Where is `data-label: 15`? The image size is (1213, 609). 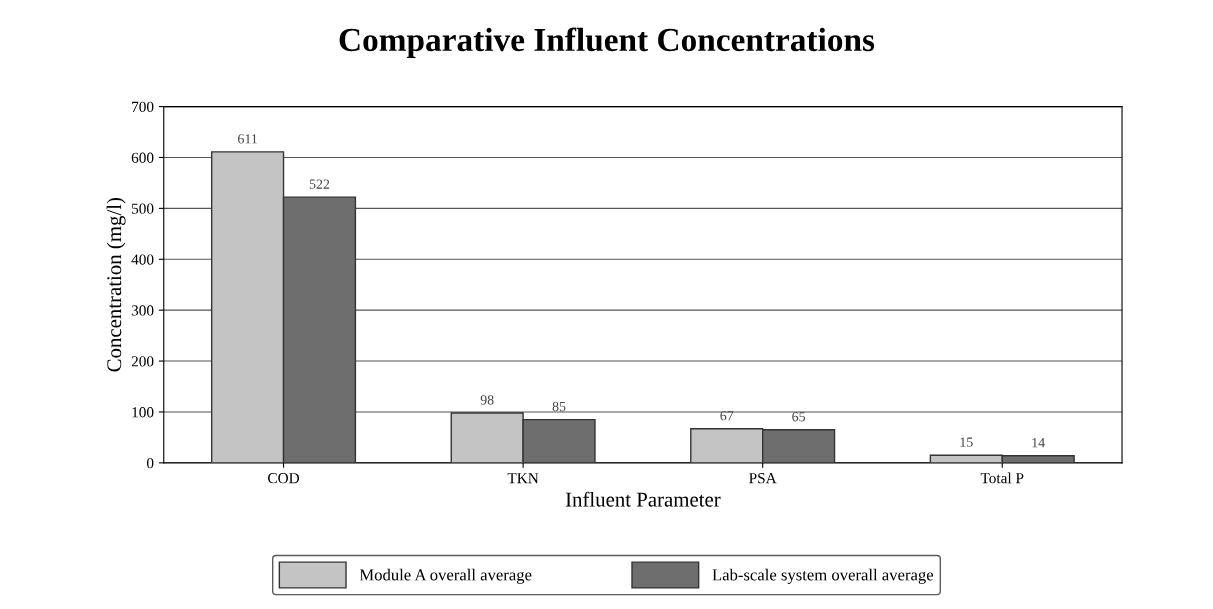 data-label: 15 is located at coordinates (966, 442).